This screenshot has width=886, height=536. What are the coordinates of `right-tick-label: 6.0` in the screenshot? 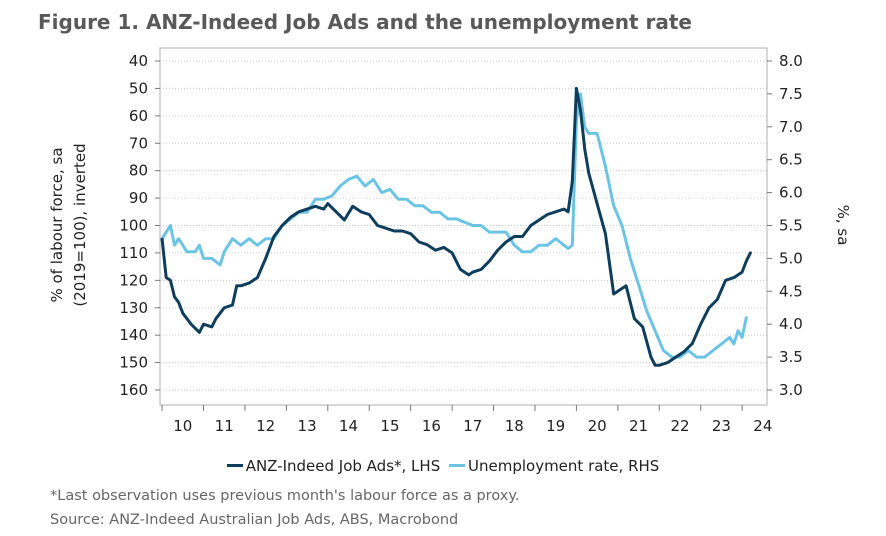 It's located at (791, 193).